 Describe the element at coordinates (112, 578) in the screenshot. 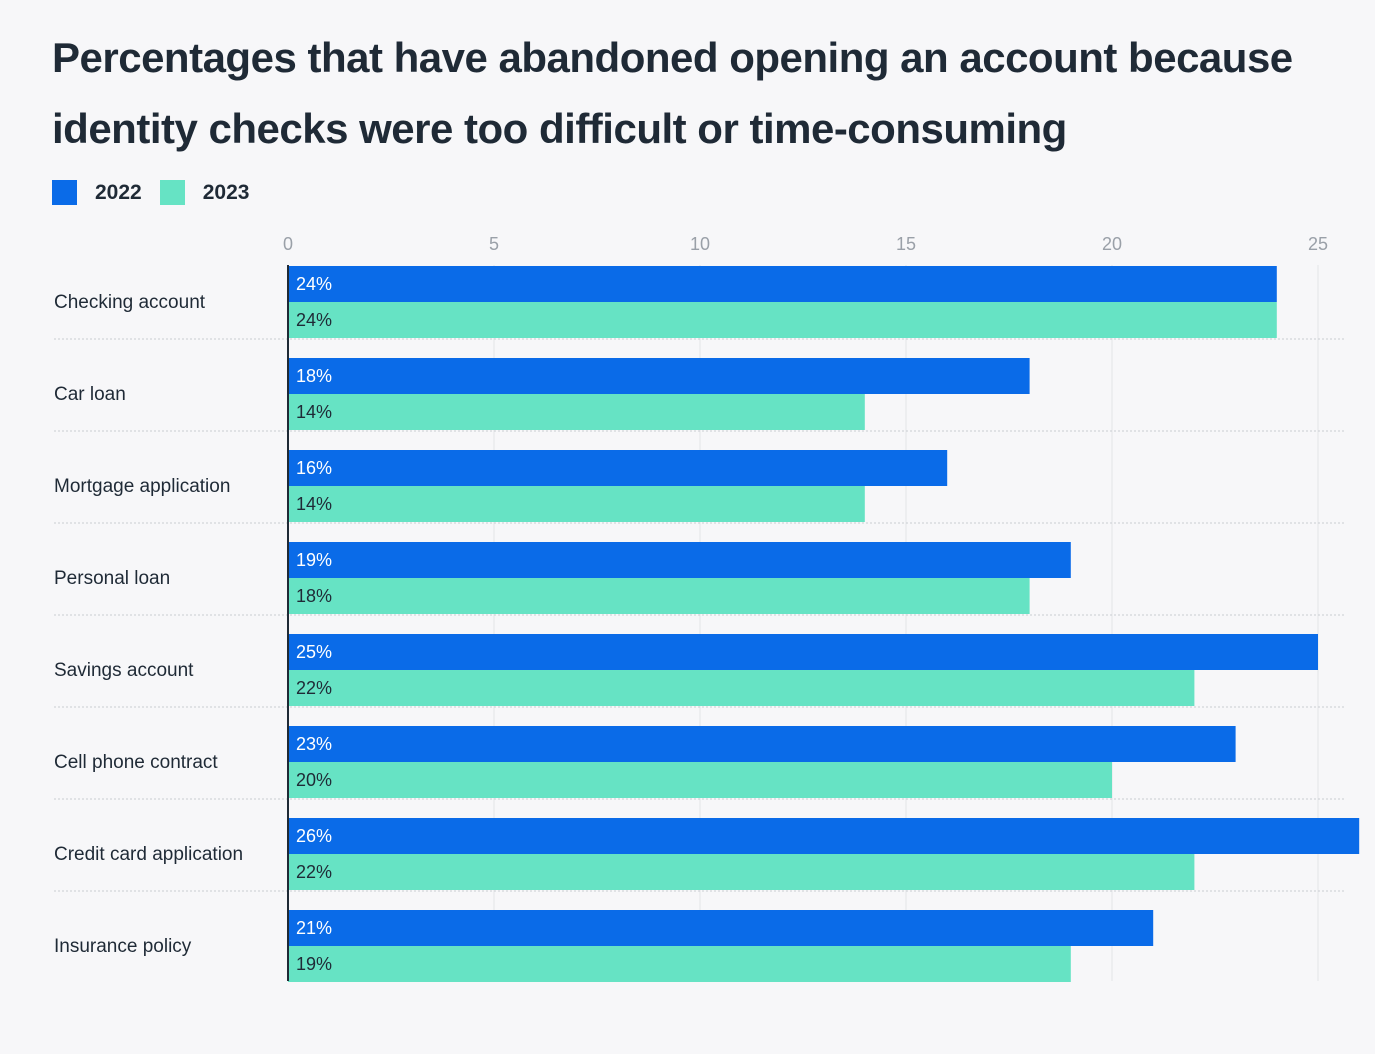

I see `category-label: Personal loan` at that location.